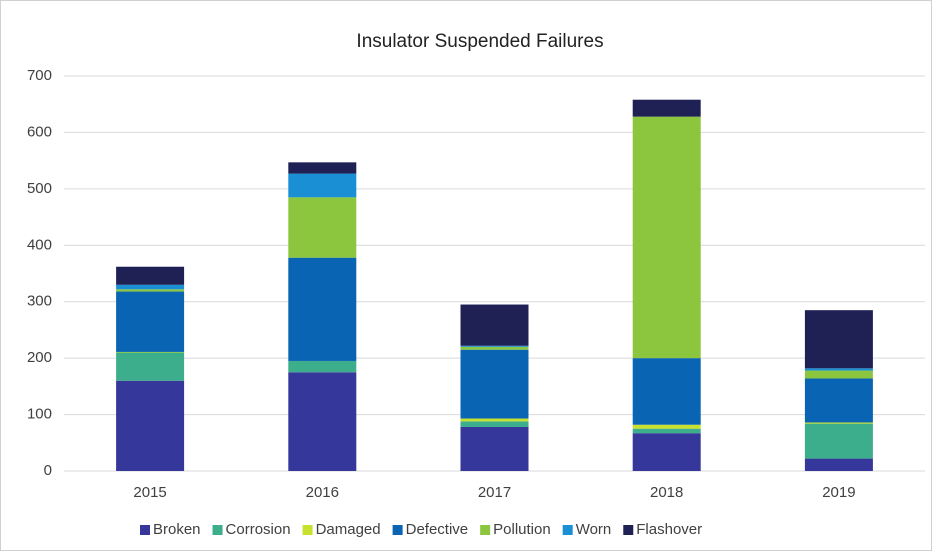 The image size is (932, 556). Describe the element at coordinates (666, 492) in the screenshot. I see `x-tick-label: 2018` at that location.